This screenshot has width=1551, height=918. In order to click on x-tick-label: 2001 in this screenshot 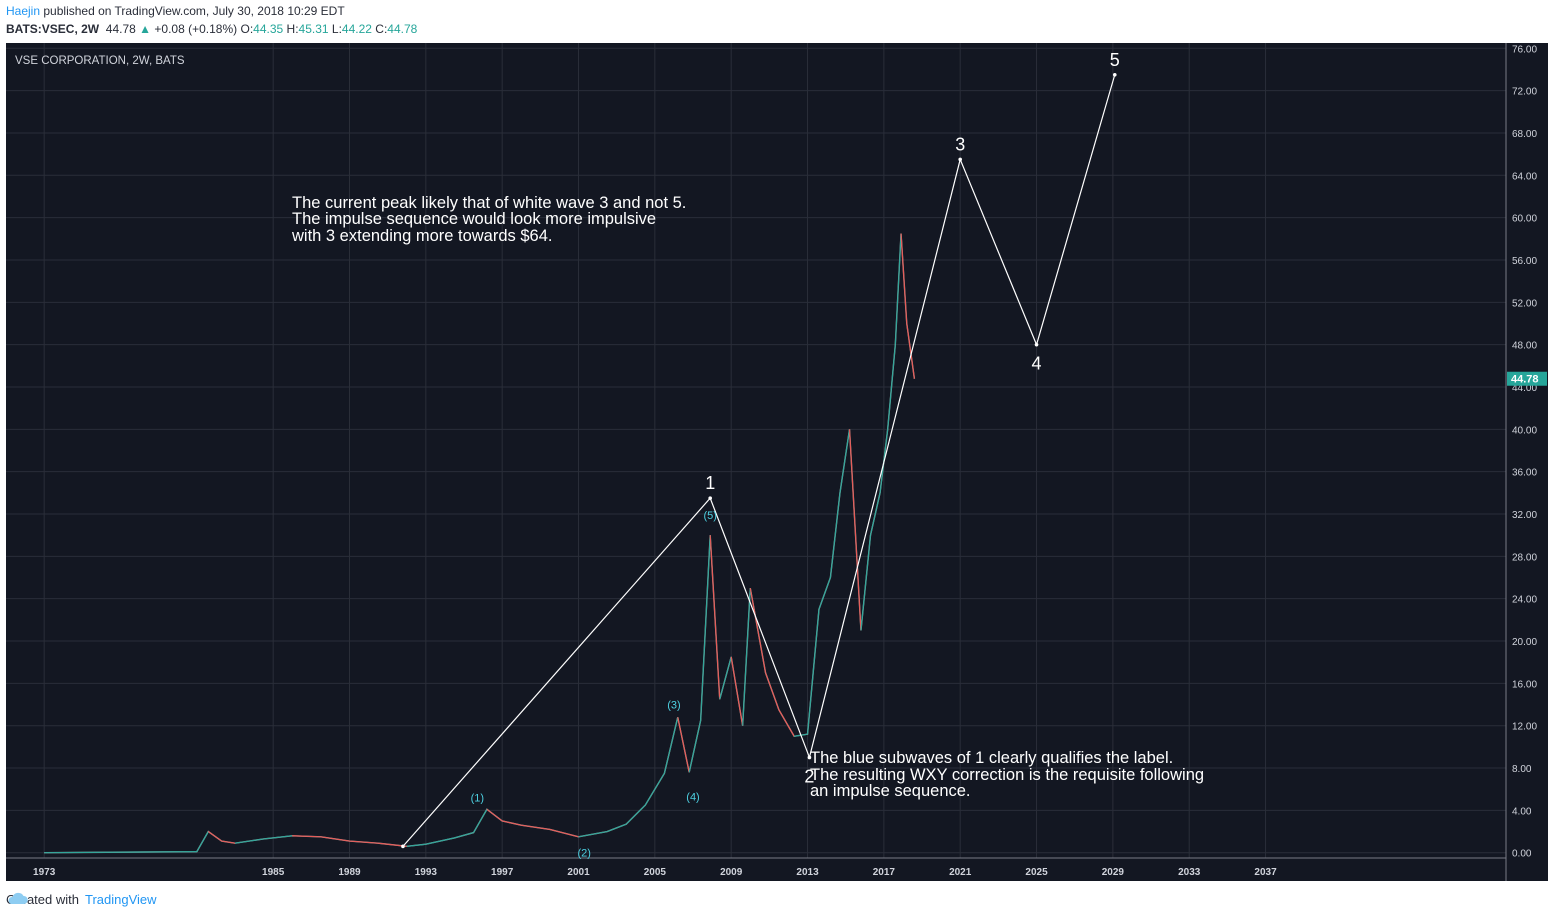, I will do `click(578, 872)`.